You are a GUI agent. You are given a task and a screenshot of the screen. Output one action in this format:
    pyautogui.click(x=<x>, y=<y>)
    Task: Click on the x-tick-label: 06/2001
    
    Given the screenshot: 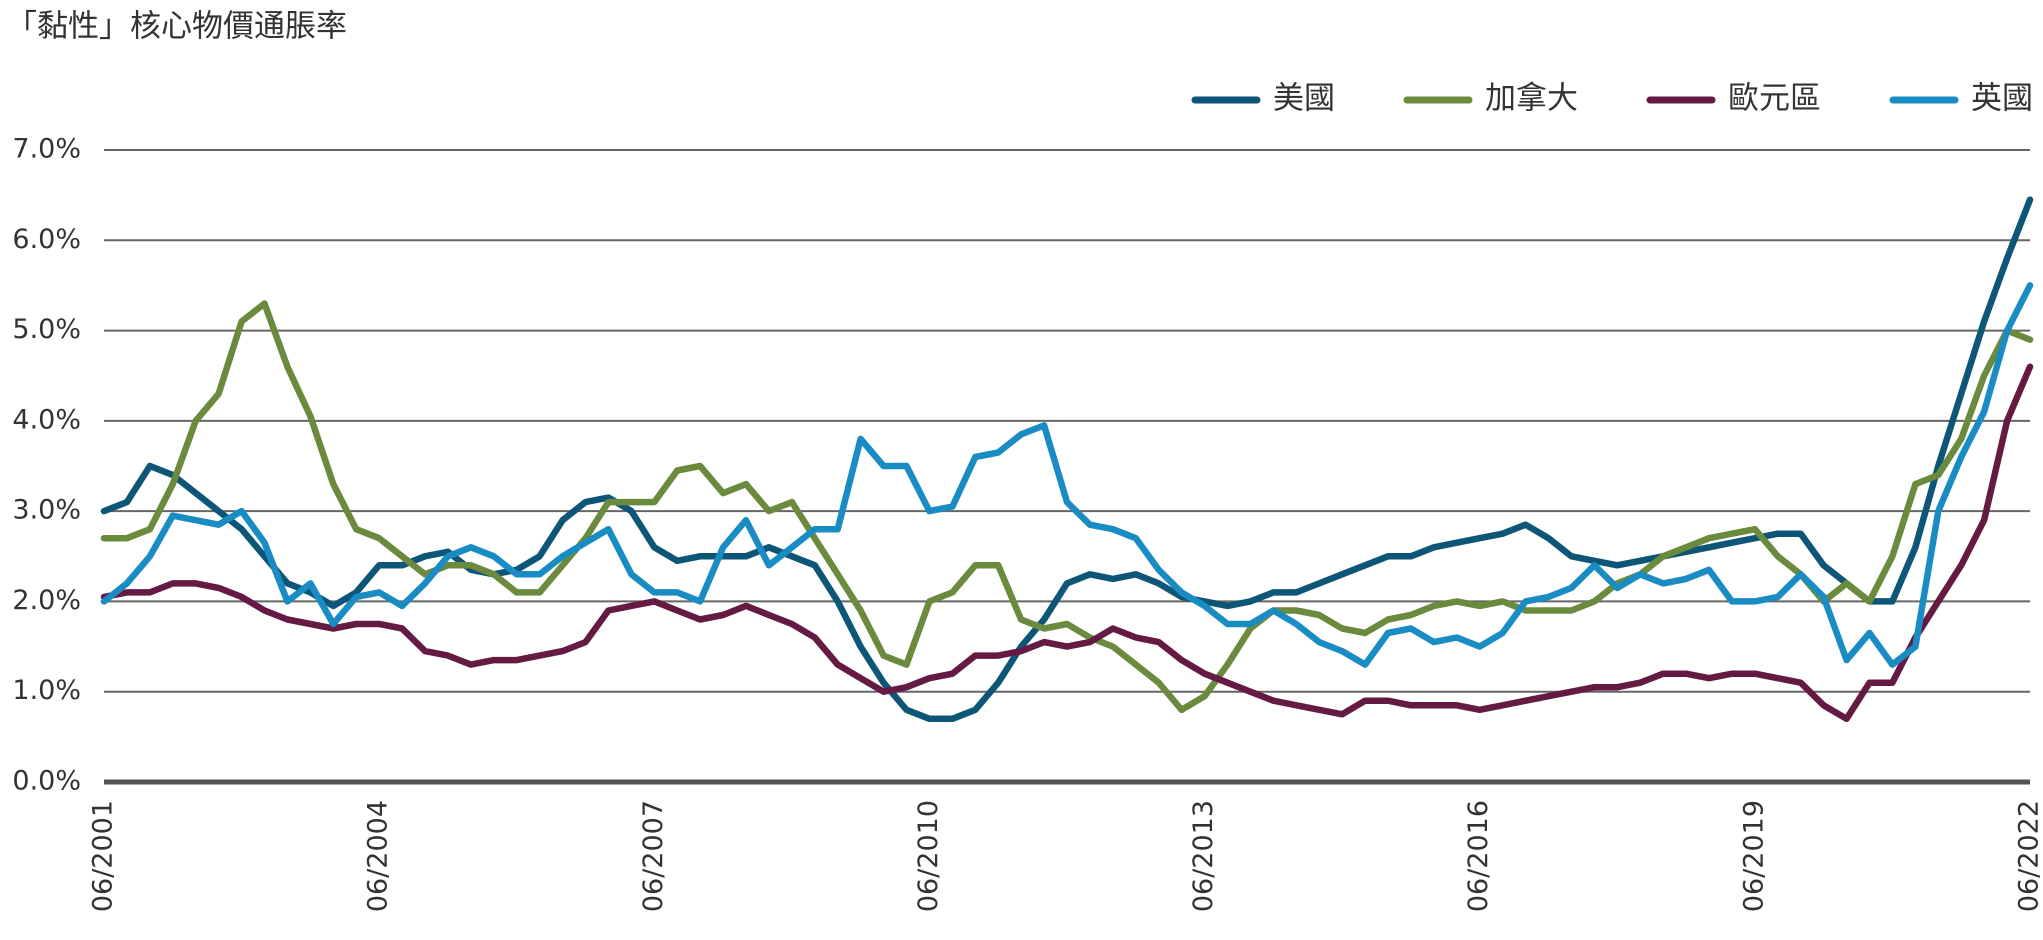 What is the action you would take?
    pyautogui.click(x=103, y=856)
    